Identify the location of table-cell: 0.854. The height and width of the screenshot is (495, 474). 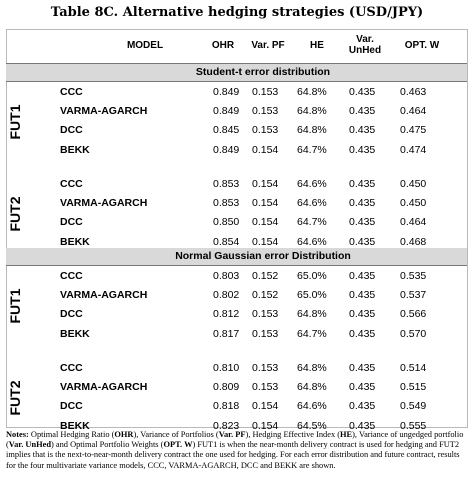
(226, 241).